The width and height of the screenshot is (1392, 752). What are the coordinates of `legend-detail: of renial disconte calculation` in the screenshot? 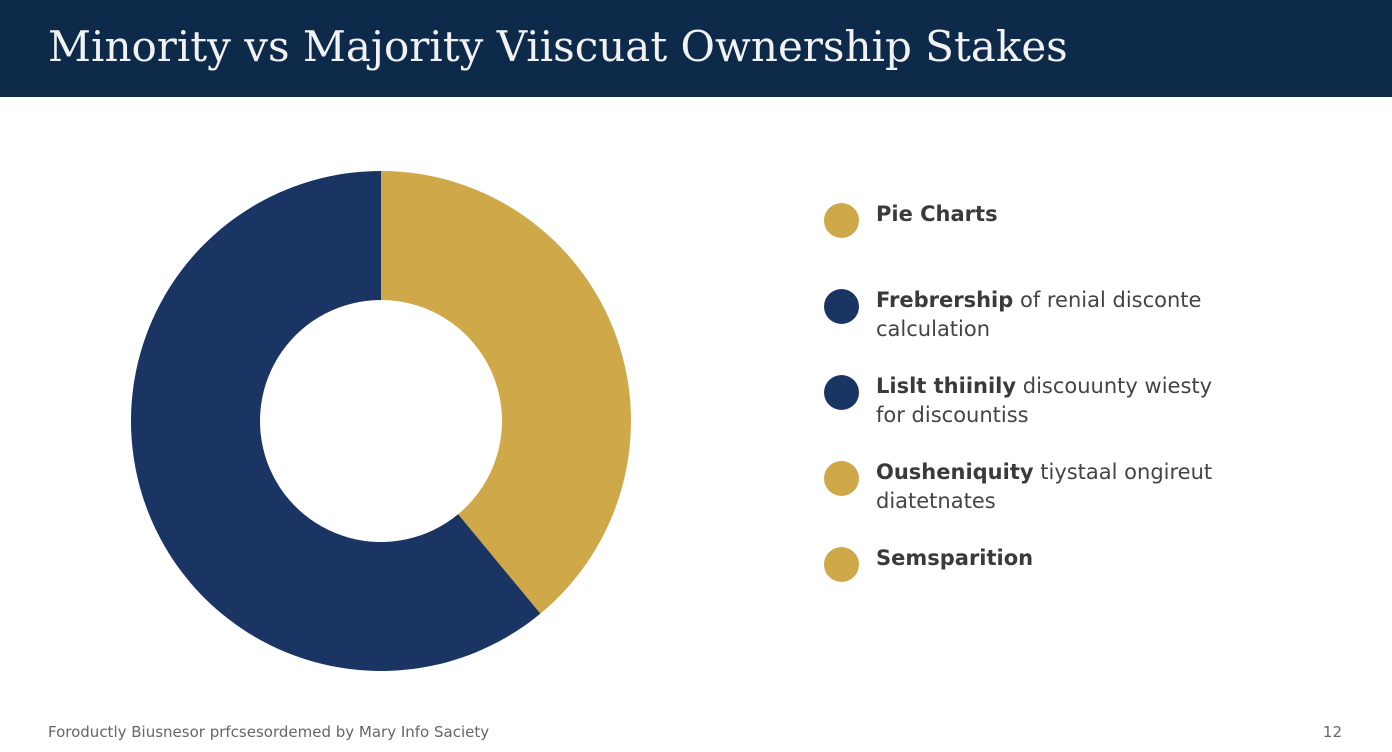 It's located at (1039, 314).